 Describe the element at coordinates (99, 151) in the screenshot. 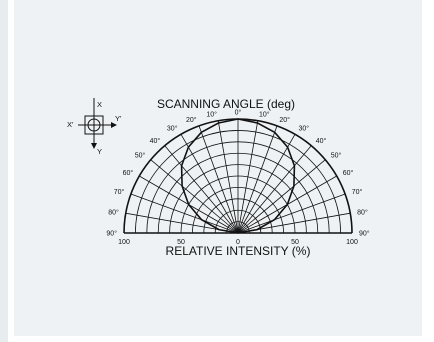

I see `orientation-y-label: Y` at that location.